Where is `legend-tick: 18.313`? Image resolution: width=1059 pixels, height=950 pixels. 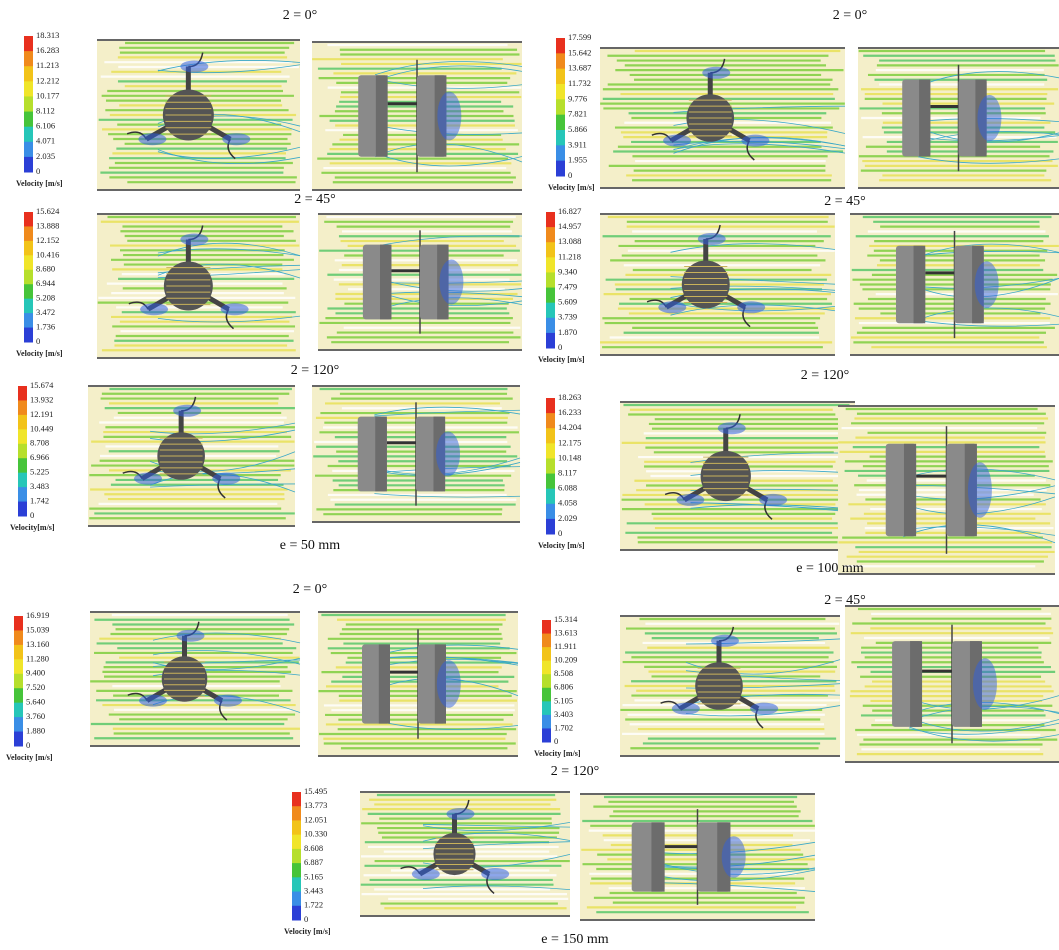 legend-tick: 18.313 is located at coordinates (47, 35).